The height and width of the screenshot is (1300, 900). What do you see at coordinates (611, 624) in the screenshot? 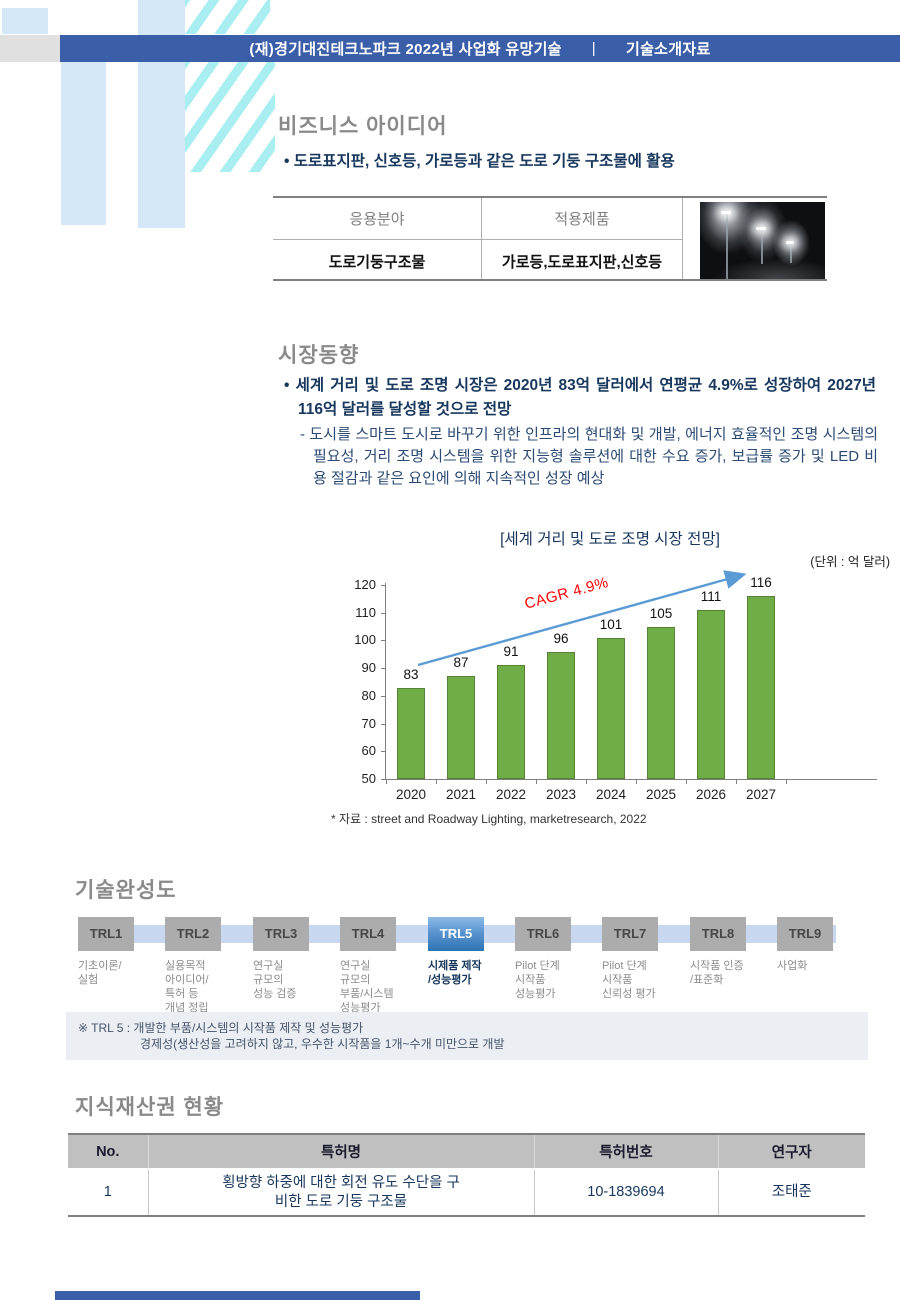
I see `bar-value-label: 101` at bounding box center [611, 624].